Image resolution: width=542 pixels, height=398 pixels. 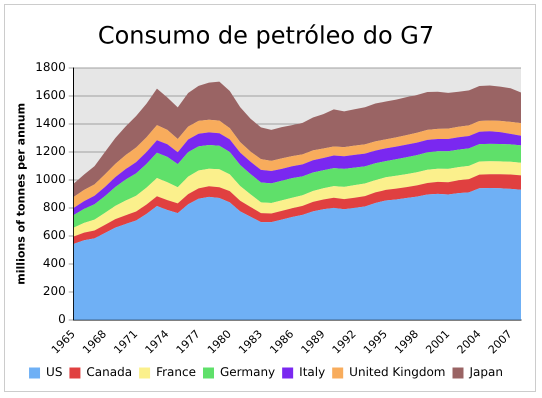 What do you see at coordinates (54, 263) in the screenshot?
I see `y-tick-label: 400` at bounding box center [54, 263].